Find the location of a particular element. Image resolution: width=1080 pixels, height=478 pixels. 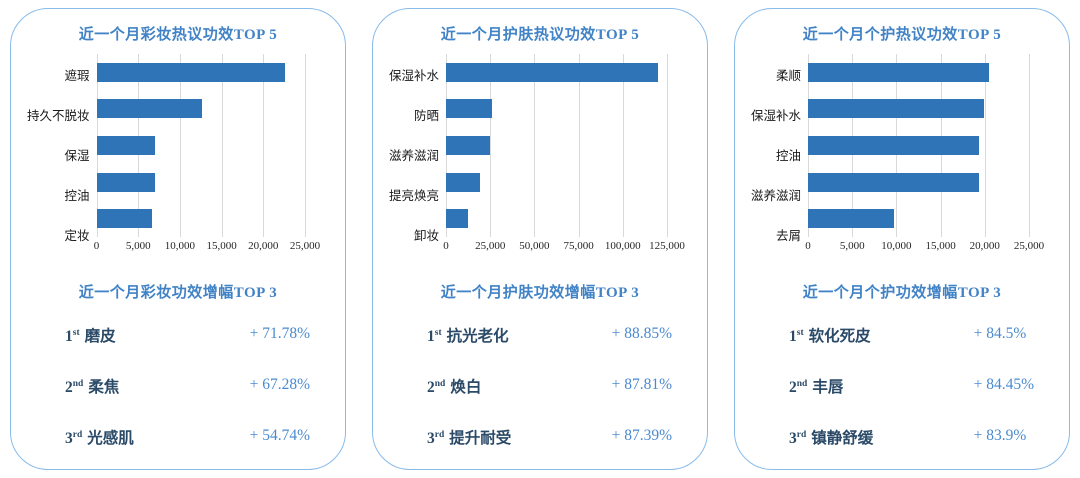

rank-row: 2nd 焕白 + 87.81% is located at coordinates (557, 386).